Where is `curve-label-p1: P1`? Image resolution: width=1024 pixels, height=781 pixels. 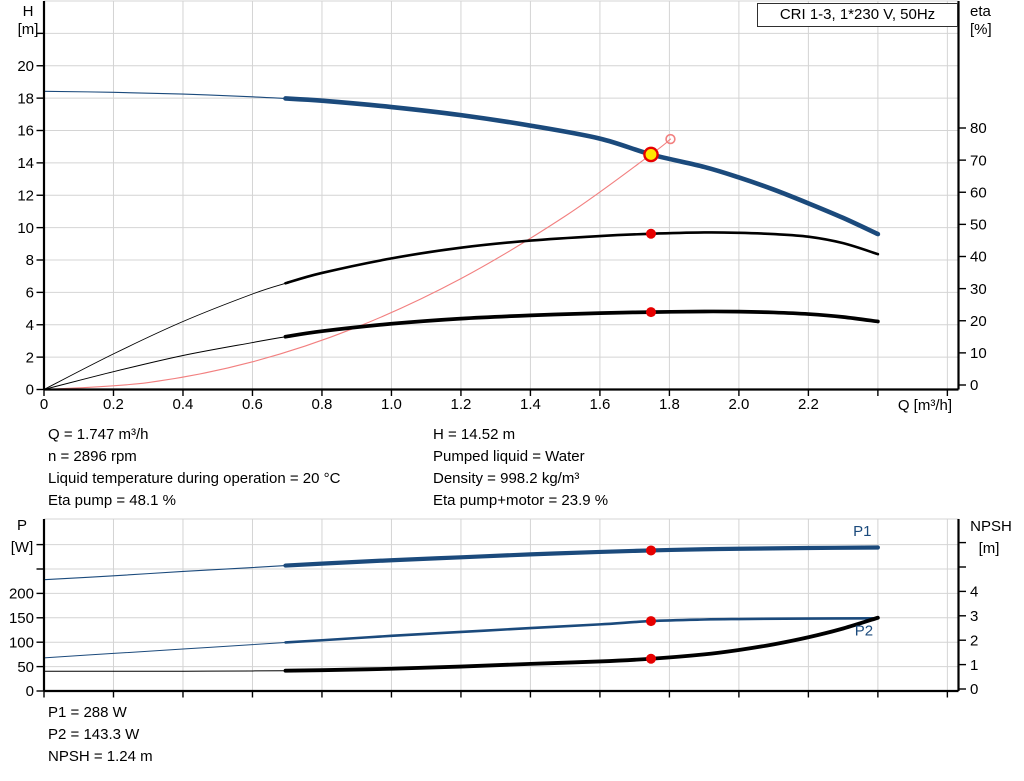 curve-label-p1: P1 is located at coordinates (862, 531).